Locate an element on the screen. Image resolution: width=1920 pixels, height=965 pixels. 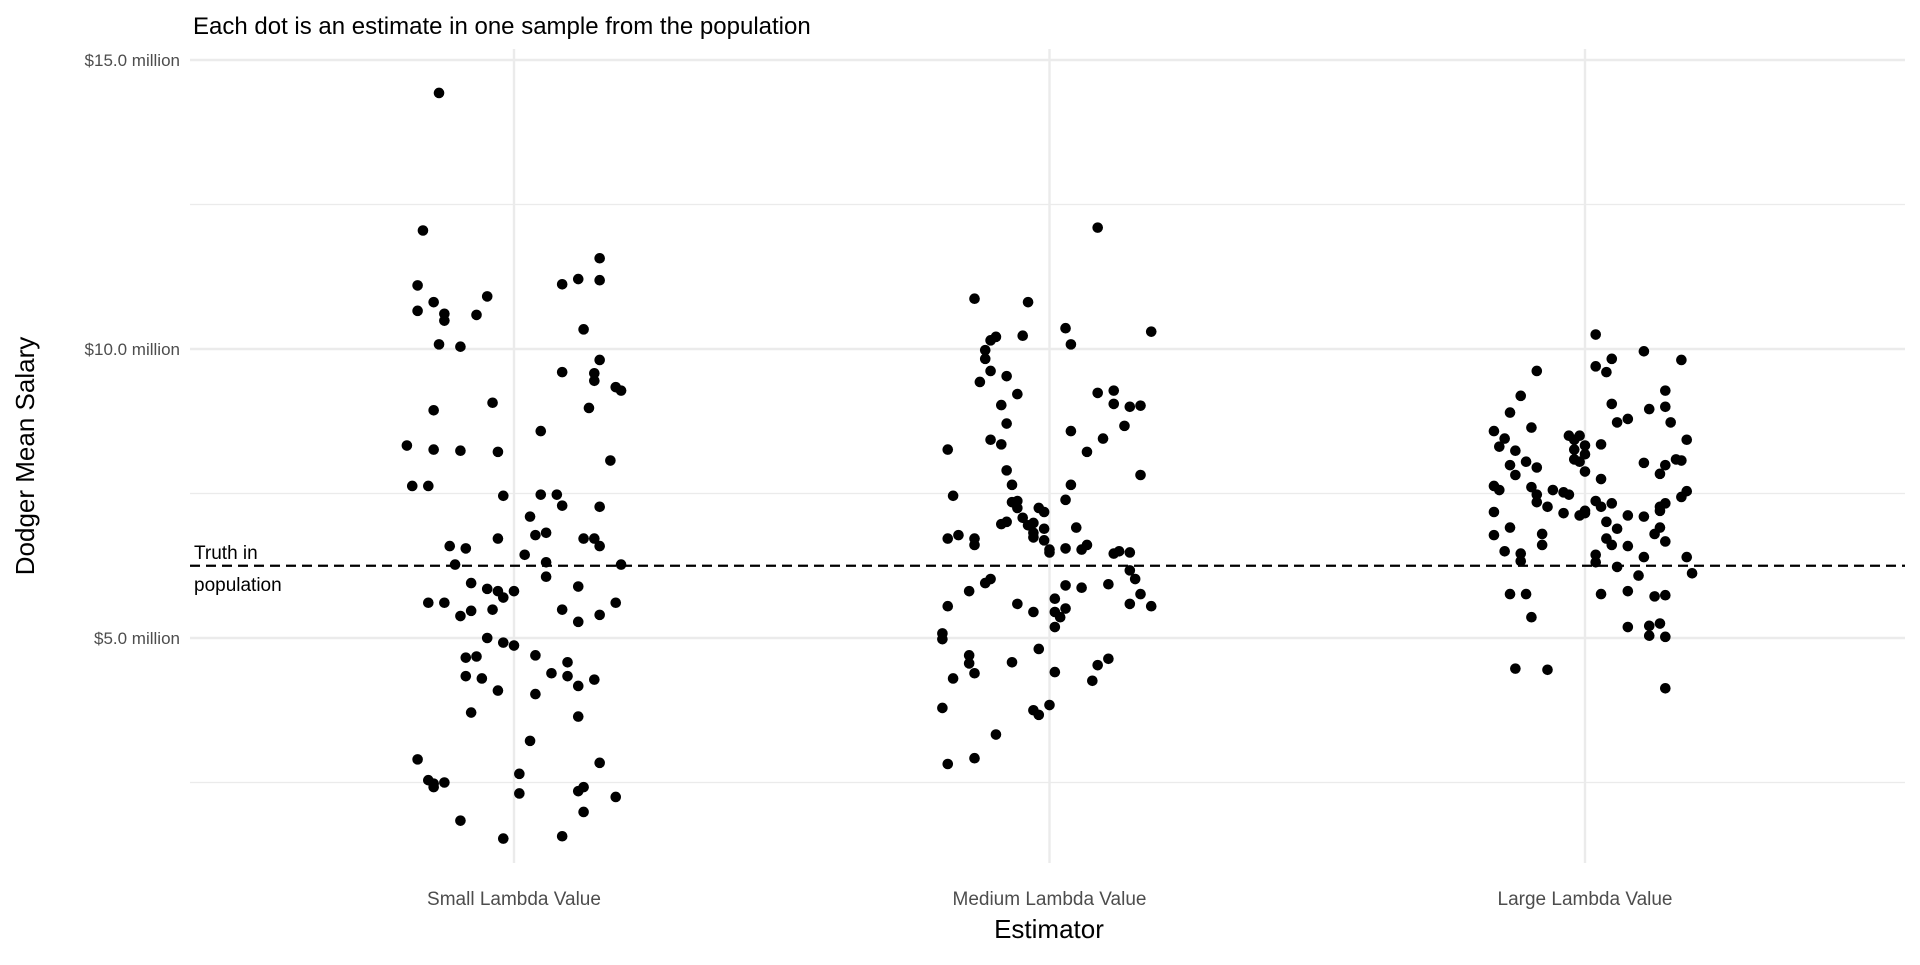
y-tick-label: $5.0 million is located at coordinates (137, 638).